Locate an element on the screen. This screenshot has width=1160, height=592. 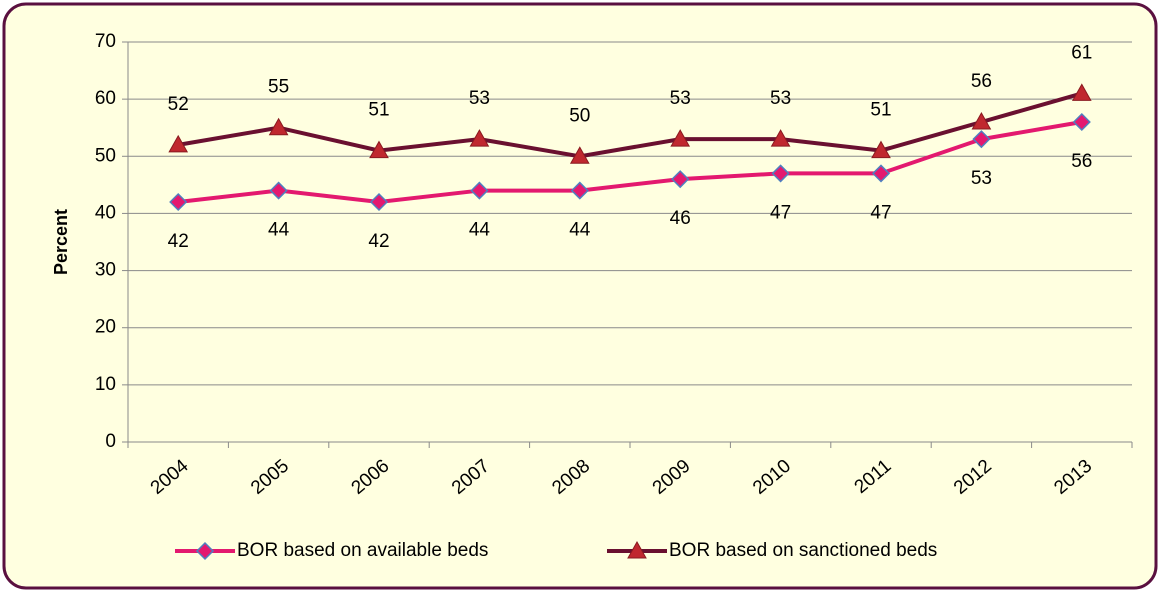
data-label: 46 is located at coordinates (680, 218).